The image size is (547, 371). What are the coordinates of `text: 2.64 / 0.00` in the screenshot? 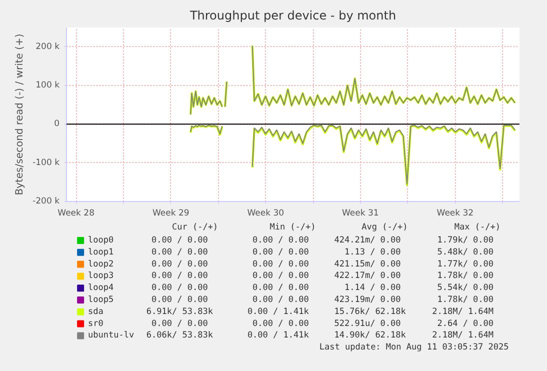 It's located at (465, 323).